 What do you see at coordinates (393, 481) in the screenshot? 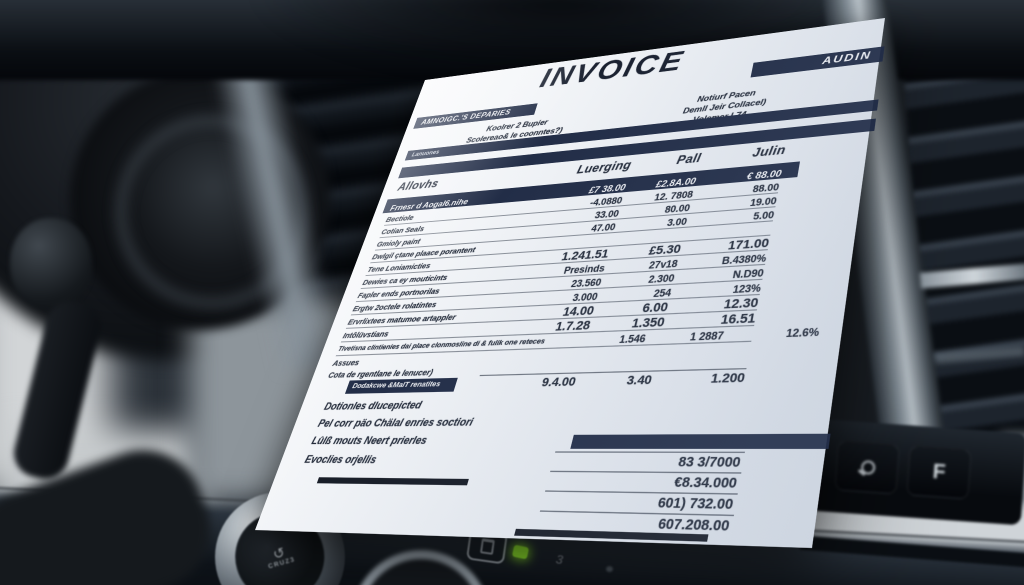
I see `signature-rule-left` at bounding box center [393, 481].